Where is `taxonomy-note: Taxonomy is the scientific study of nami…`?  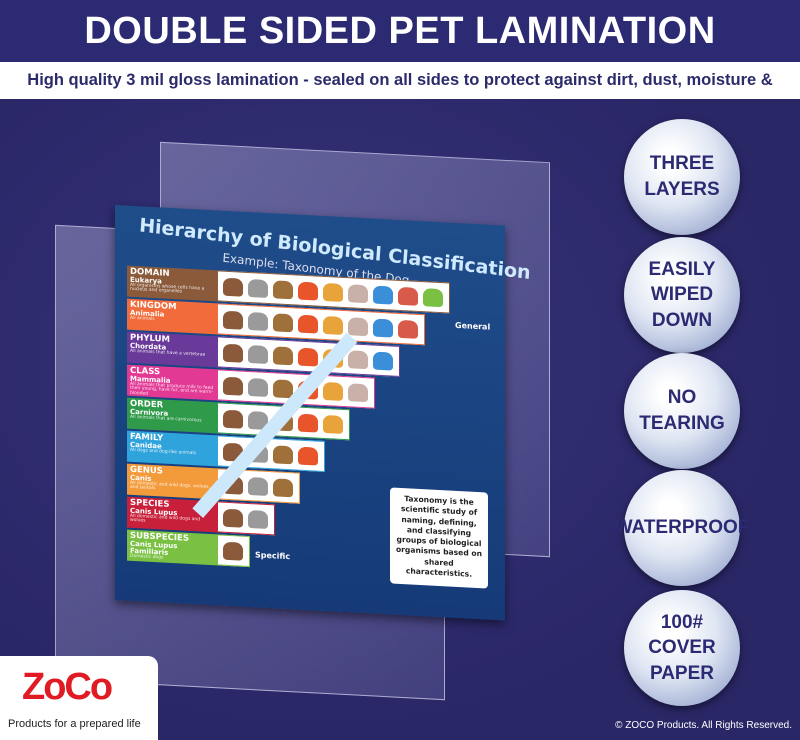 taxonomy-note: Taxonomy is the scientific study of nami… is located at coordinates (439, 538).